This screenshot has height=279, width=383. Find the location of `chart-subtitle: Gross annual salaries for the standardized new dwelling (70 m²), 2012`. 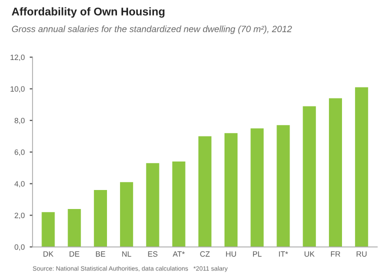

chart-subtitle: Gross annual salaries for the standardized new dwelling (70 m²), 2012 is located at coordinates (152, 30).